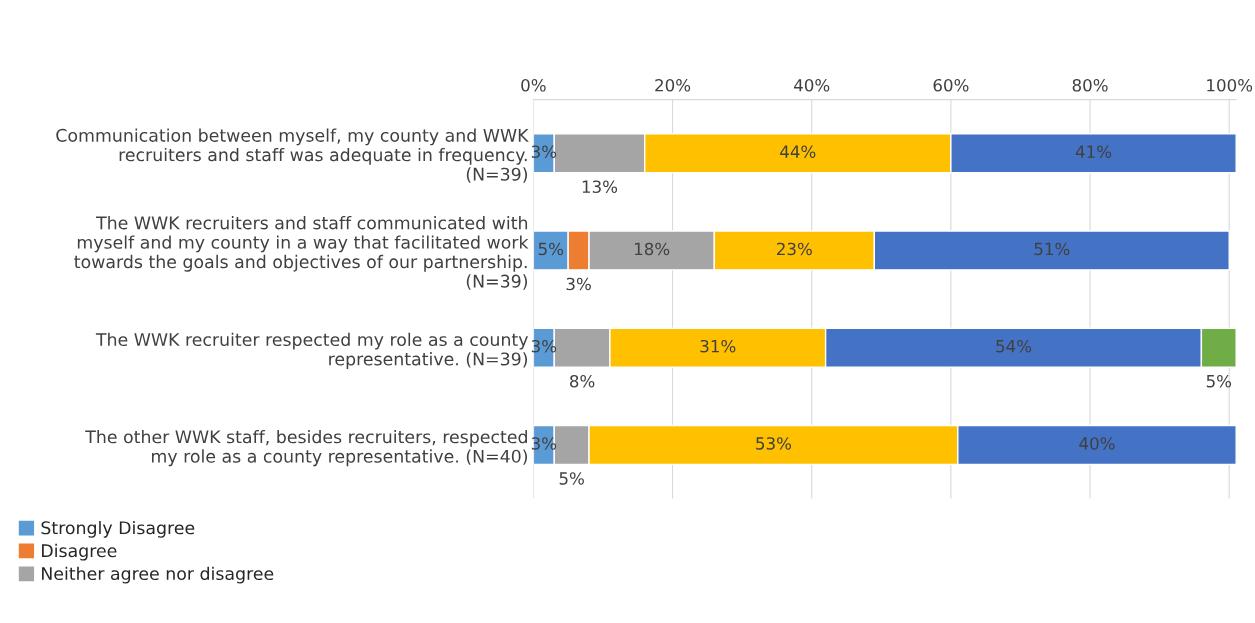  What do you see at coordinates (951, 85) in the screenshot?
I see `x-tick-label: 60%` at bounding box center [951, 85].